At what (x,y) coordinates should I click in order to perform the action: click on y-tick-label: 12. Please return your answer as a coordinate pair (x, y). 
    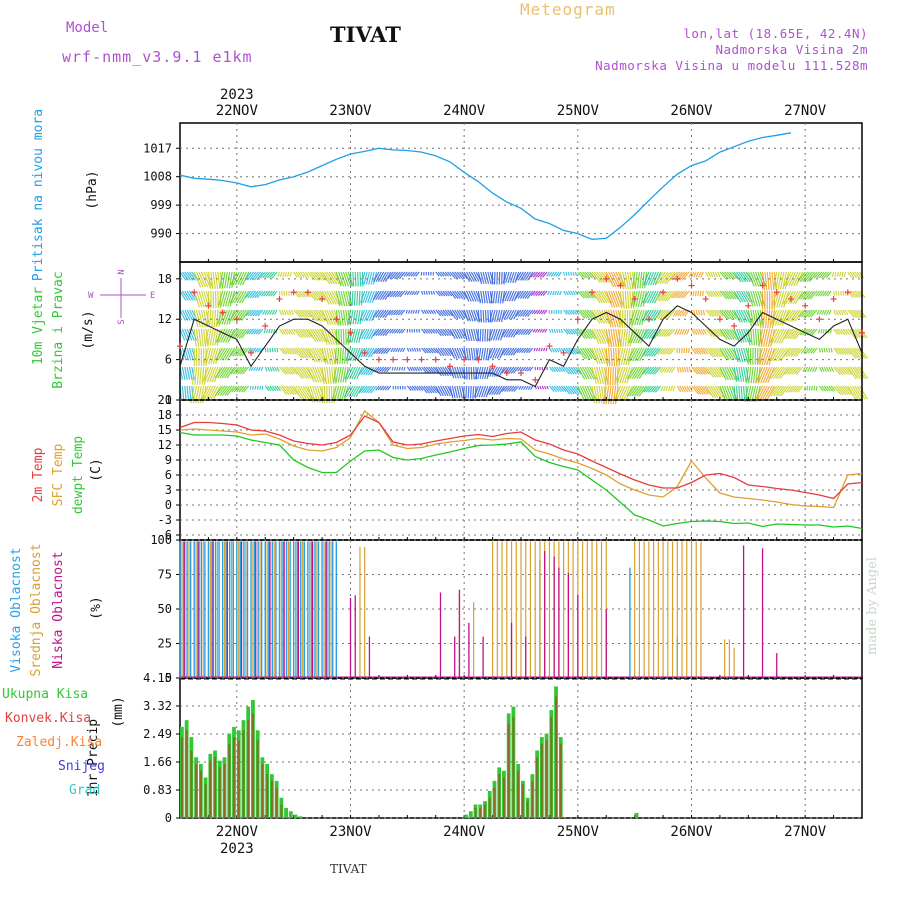
    Looking at the image, I should click on (165, 319).